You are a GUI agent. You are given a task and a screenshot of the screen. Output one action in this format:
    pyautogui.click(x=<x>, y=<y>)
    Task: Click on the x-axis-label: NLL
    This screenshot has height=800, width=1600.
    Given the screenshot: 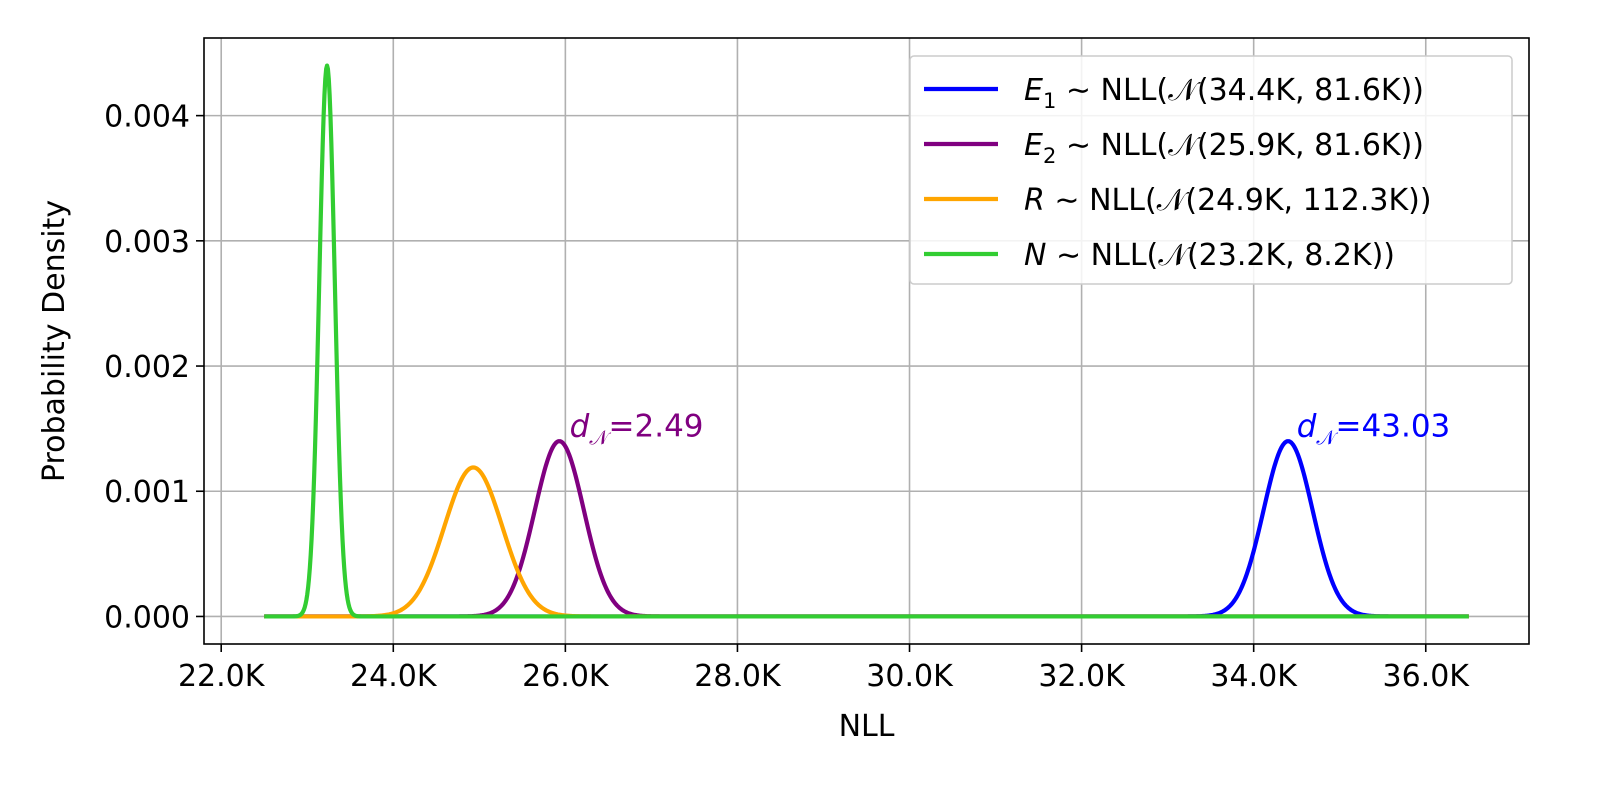 What is the action you would take?
    pyautogui.click(x=867, y=726)
    